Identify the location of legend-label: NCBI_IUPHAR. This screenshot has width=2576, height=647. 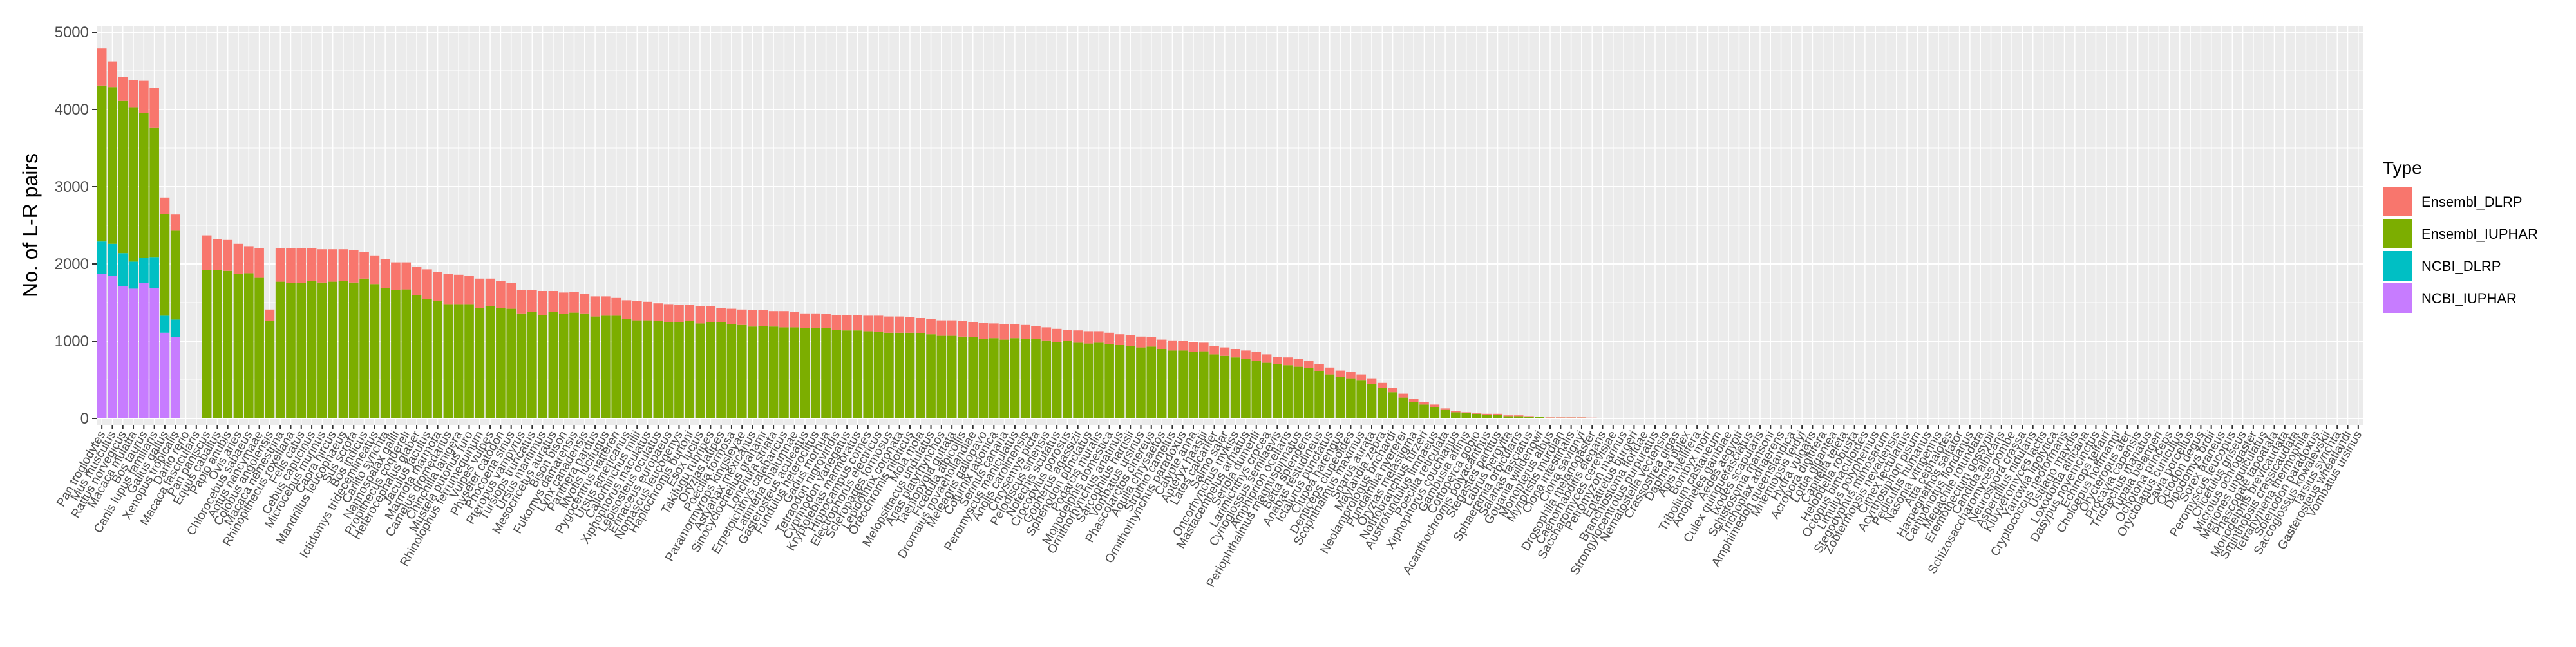
(2469, 298).